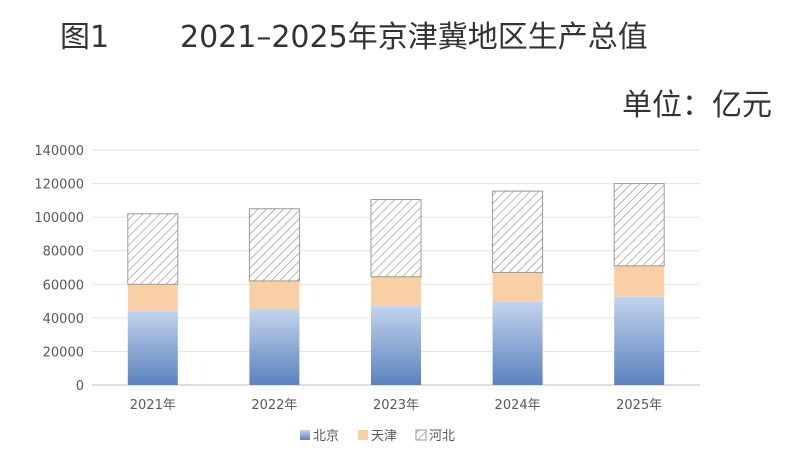 The image size is (800, 476). I want to click on bar-北京-2022年, so click(274, 347).